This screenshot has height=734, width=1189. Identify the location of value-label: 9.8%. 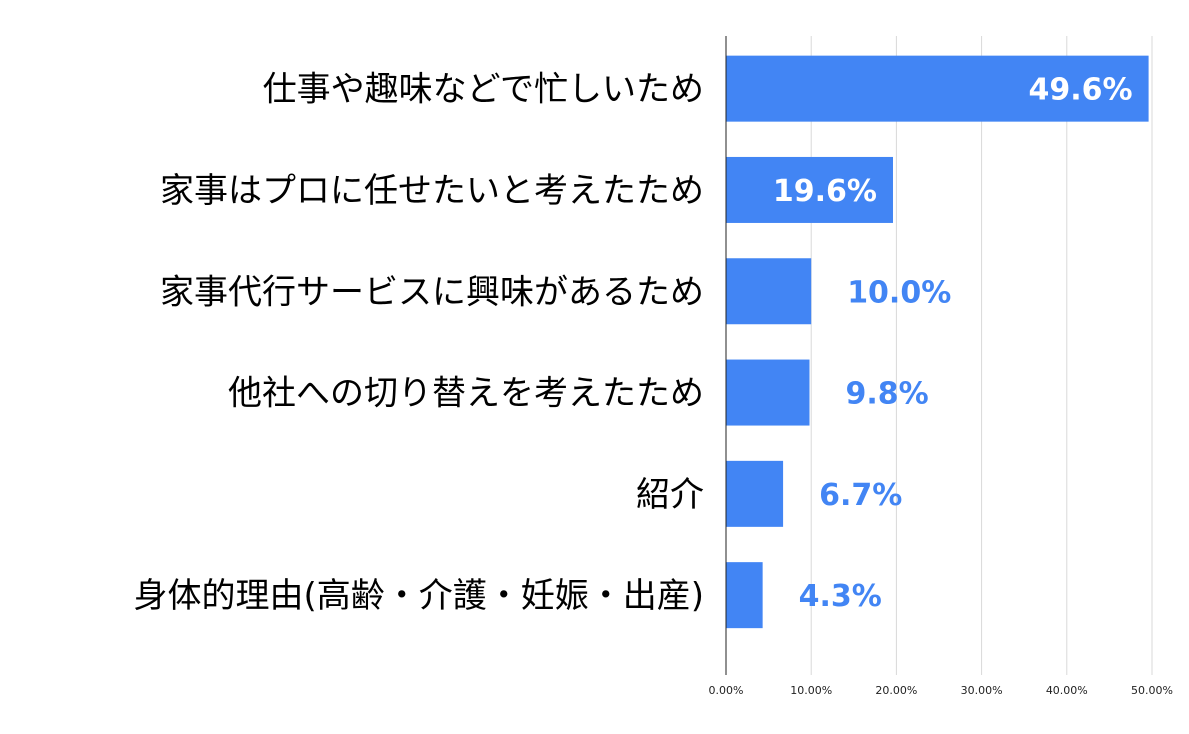
(886, 394).